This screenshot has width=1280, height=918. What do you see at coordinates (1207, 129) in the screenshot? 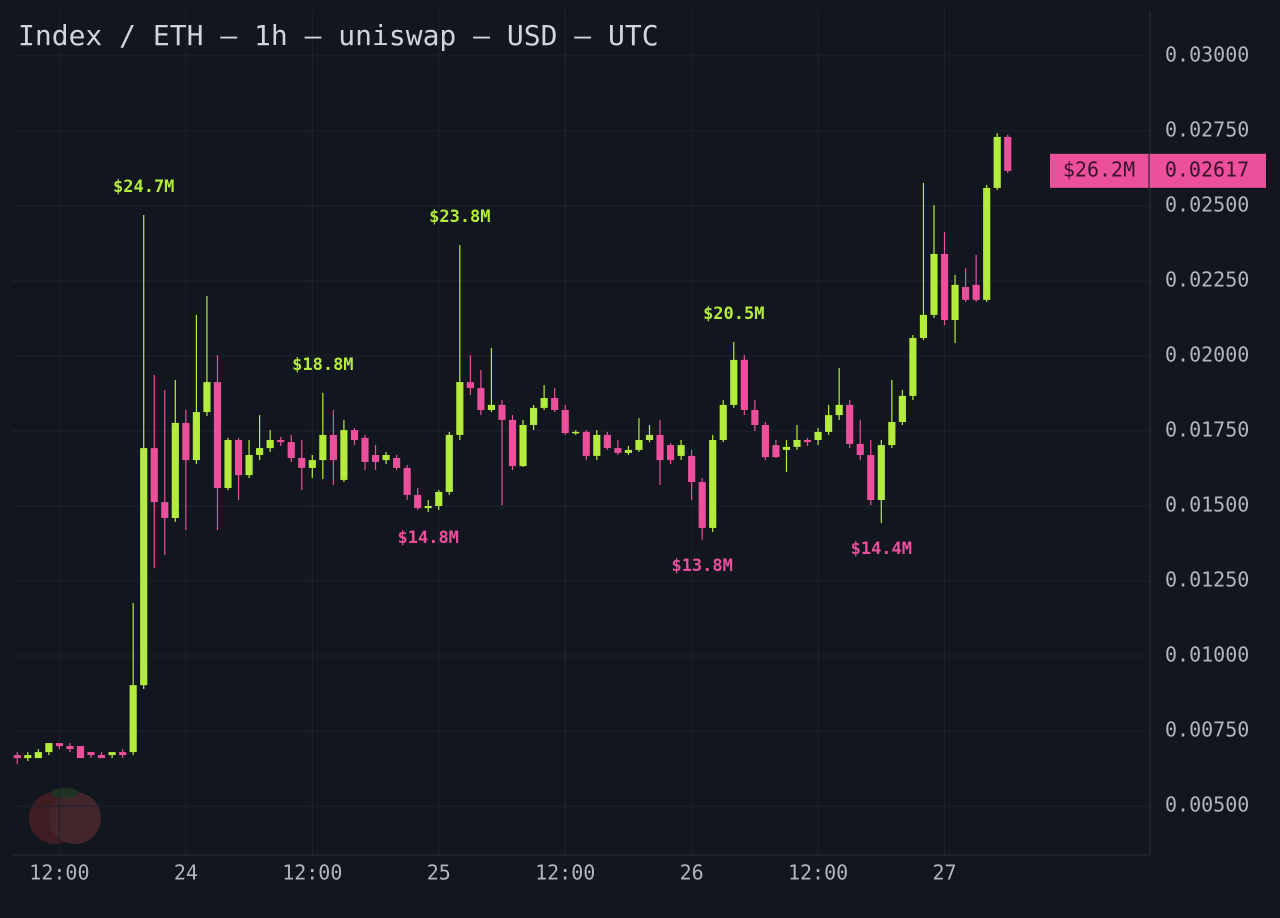
I see `y-tick-label: 0.02750` at bounding box center [1207, 129].